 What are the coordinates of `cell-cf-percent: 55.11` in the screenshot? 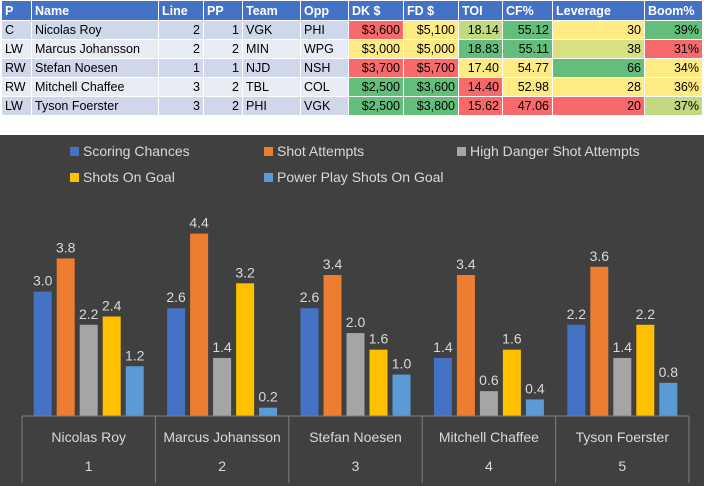 It's located at (527, 49).